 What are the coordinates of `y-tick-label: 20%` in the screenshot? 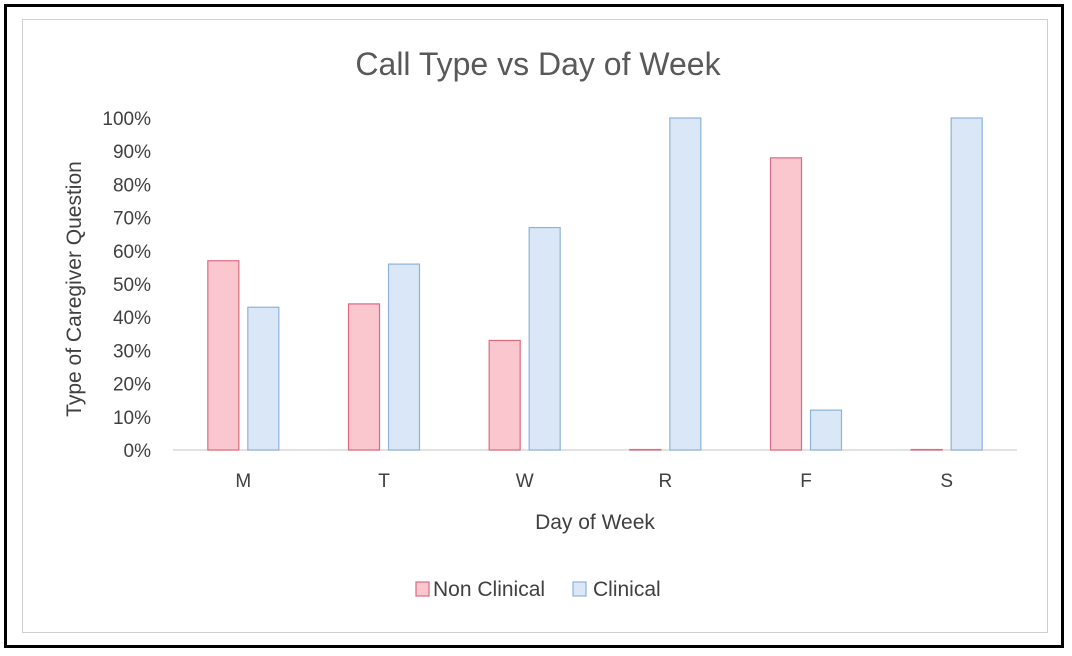 It's located at (132, 385).